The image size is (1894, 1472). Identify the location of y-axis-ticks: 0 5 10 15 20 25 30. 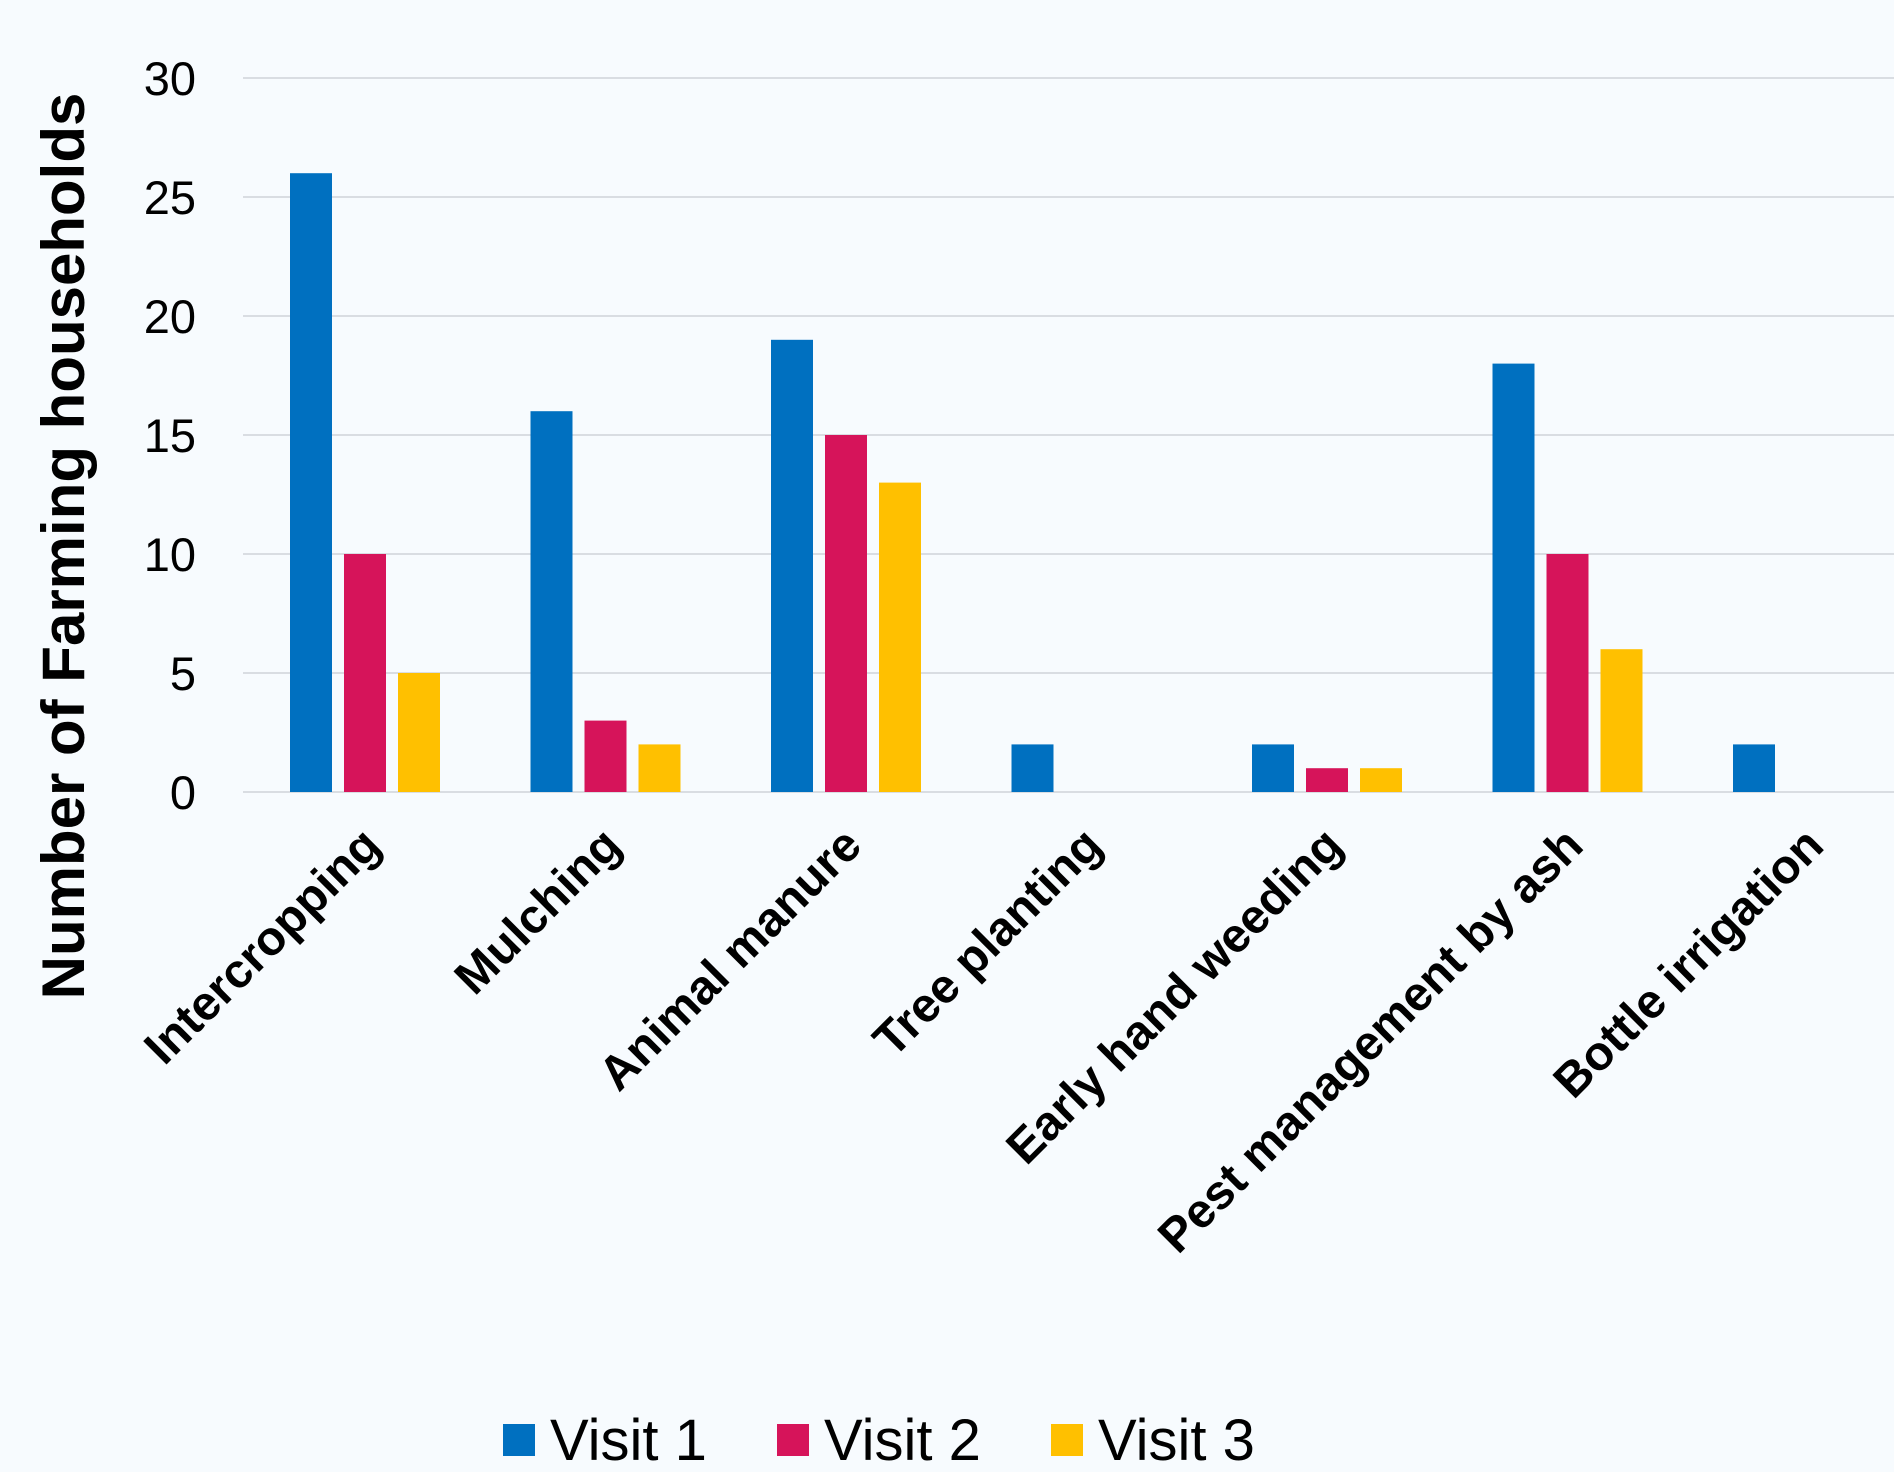
(170, 435).